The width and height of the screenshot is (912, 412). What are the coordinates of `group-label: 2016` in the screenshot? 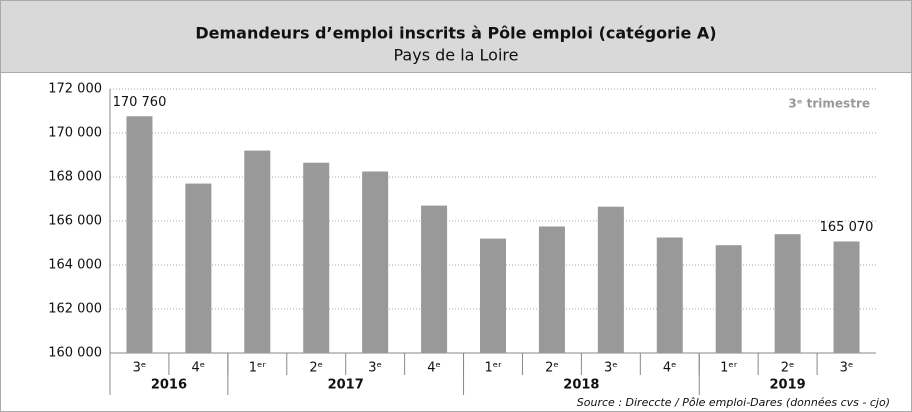 It's located at (169, 385).